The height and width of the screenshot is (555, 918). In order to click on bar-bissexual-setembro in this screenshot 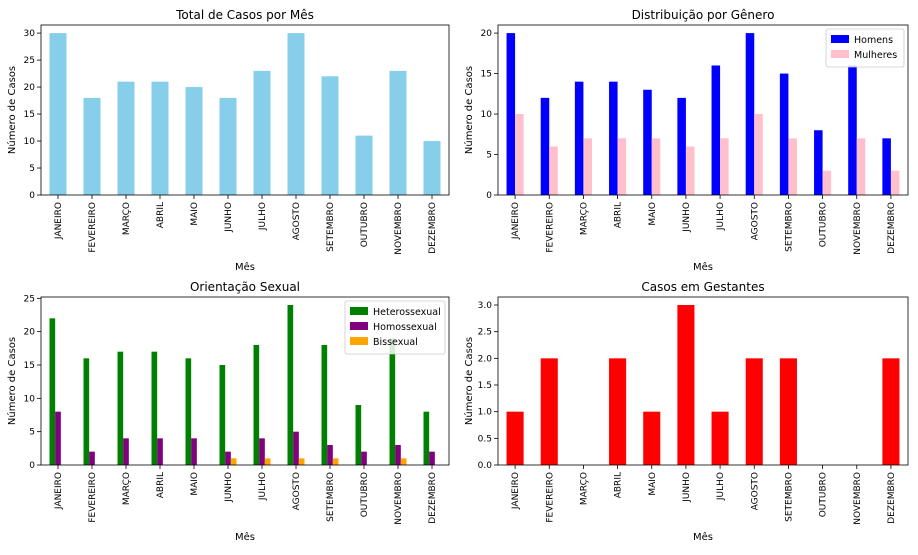, I will do `click(335, 461)`.